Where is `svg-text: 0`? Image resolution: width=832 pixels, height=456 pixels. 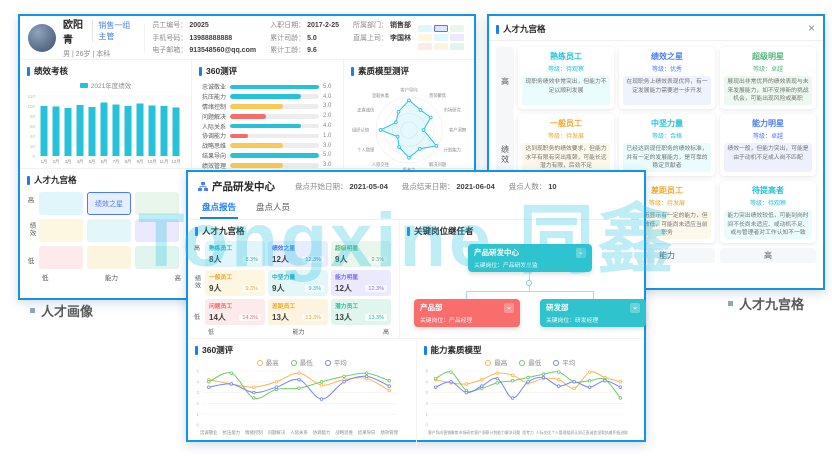 svg-text: 0 is located at coordinates (198, 425).